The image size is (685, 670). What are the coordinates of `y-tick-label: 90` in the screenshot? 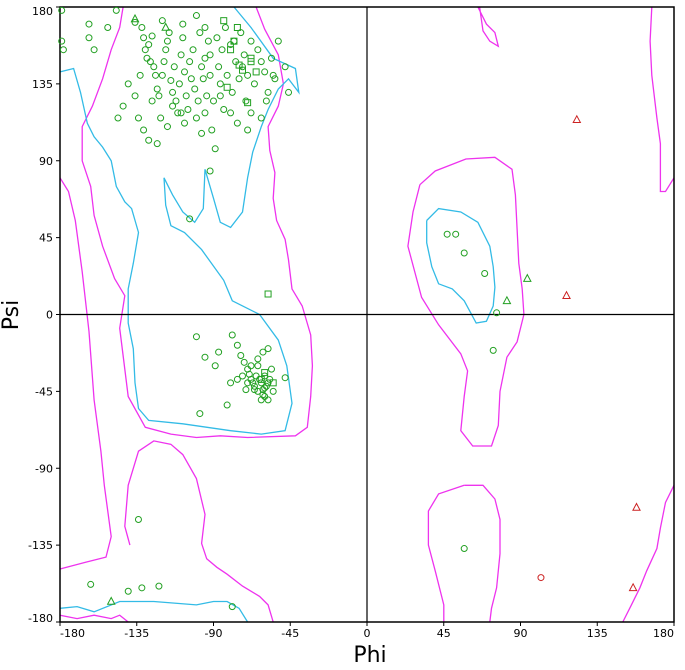 It's located at (46, 161).